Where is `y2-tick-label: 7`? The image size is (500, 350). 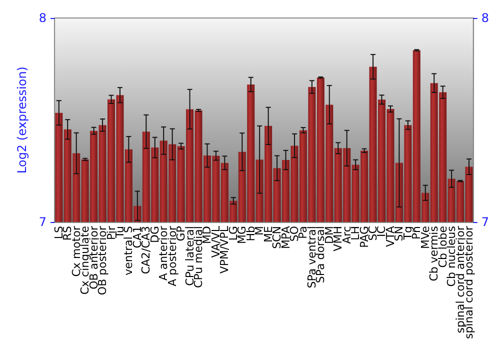 y2-tick-label: 7 is located at coordinates (485, 222).